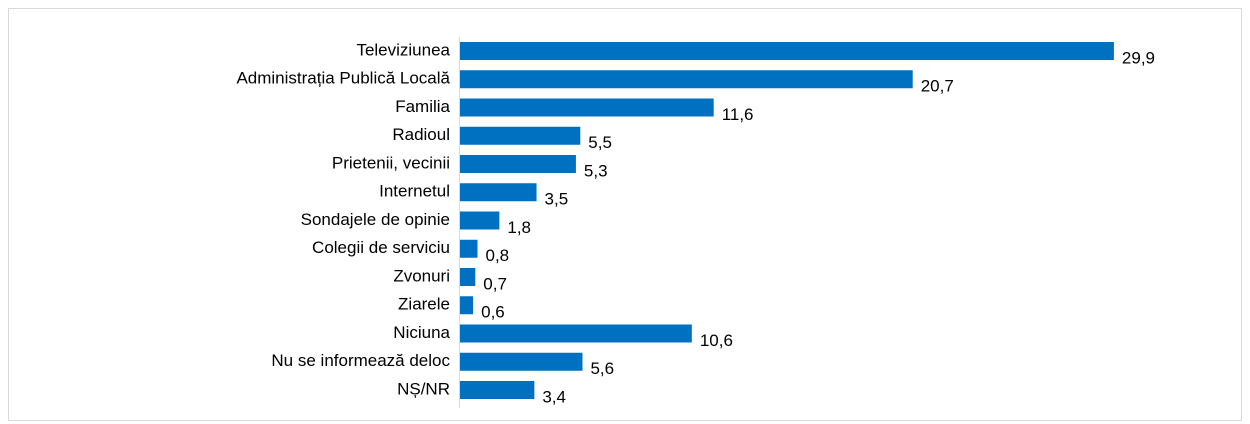  Describe the element at coordinates (519, 227) in the screenshot. I see `value-label: 1,8` at that location.